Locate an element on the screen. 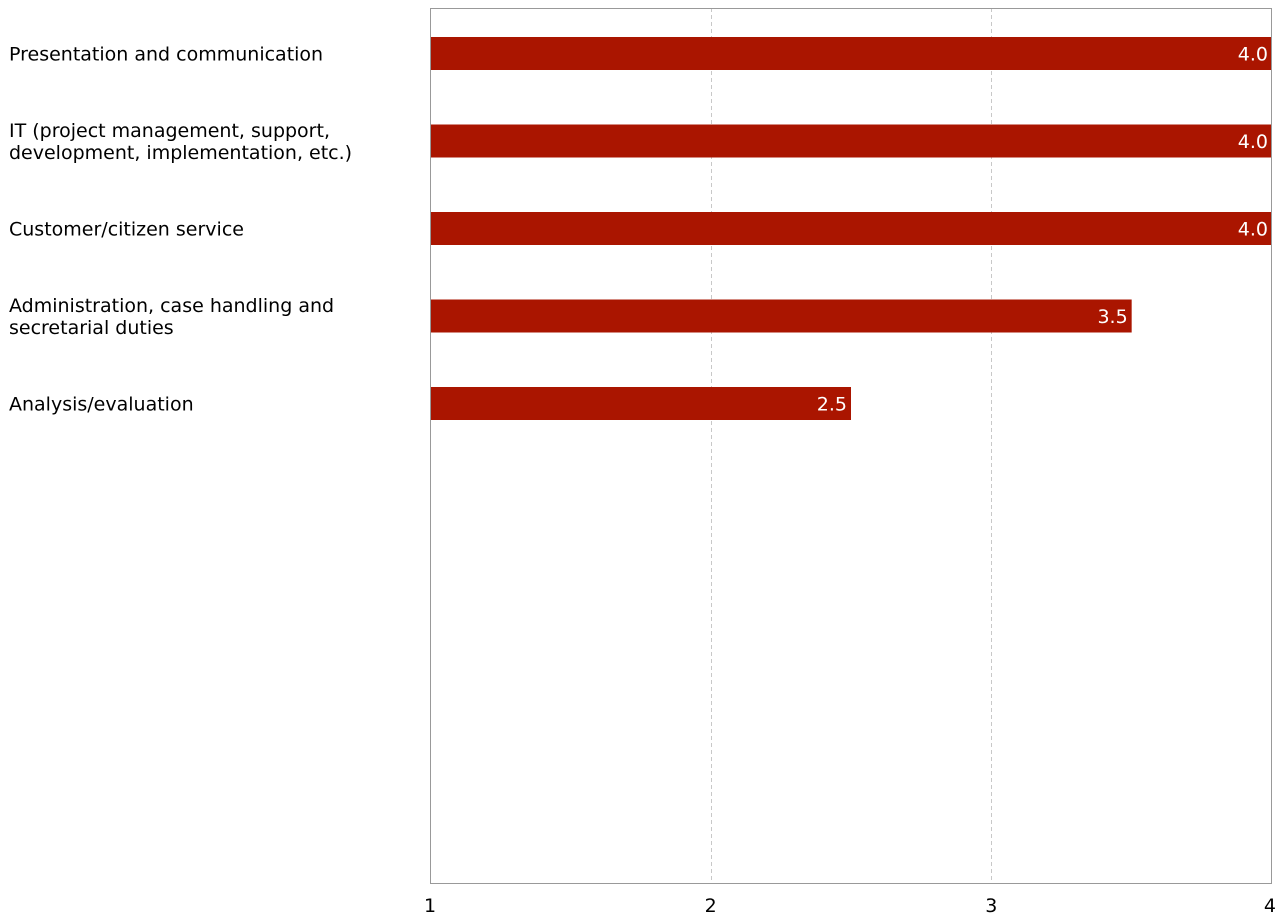  category-label-2: Customer/citizen service is located at coordinates (126, 230).